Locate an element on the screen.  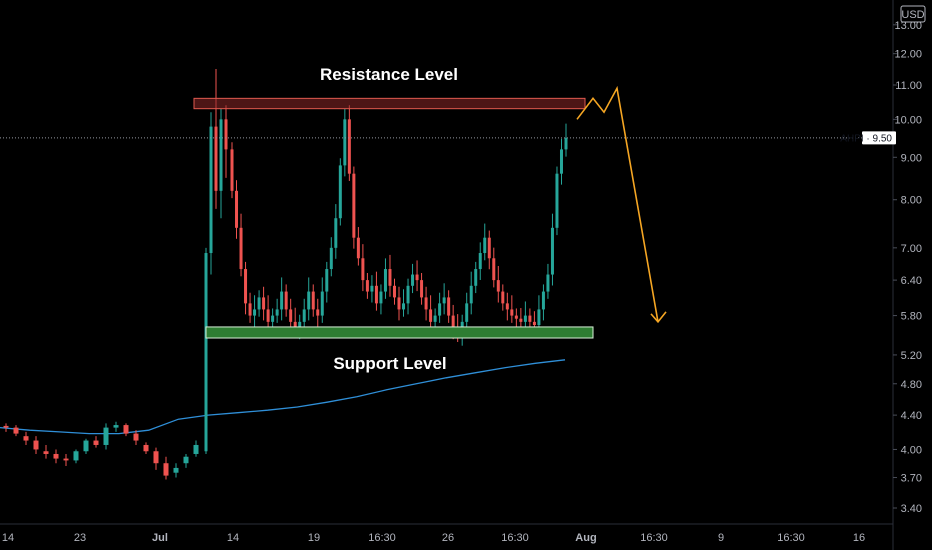
x-tick-label: Aug is located at coordinates (585, 538).